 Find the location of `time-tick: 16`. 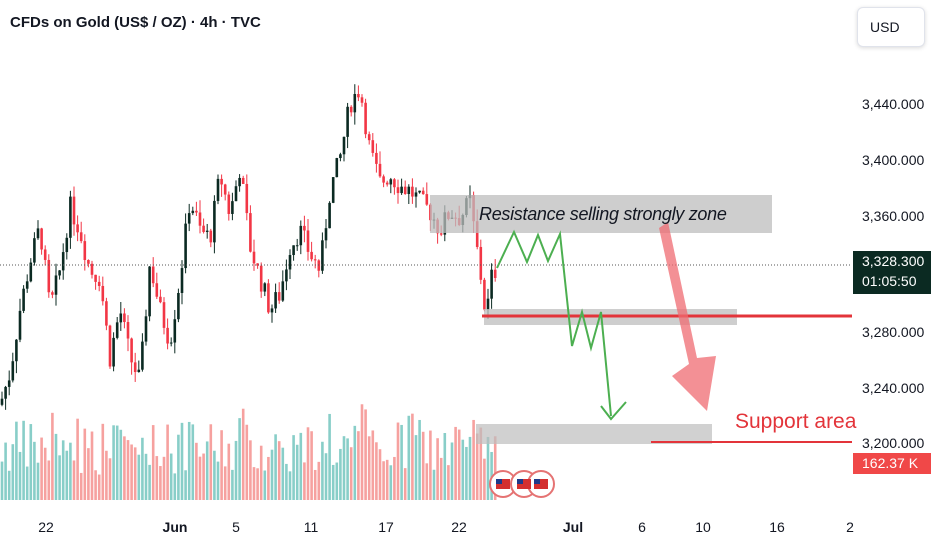

time-tick: 16 is located at coordinates (777, 527).